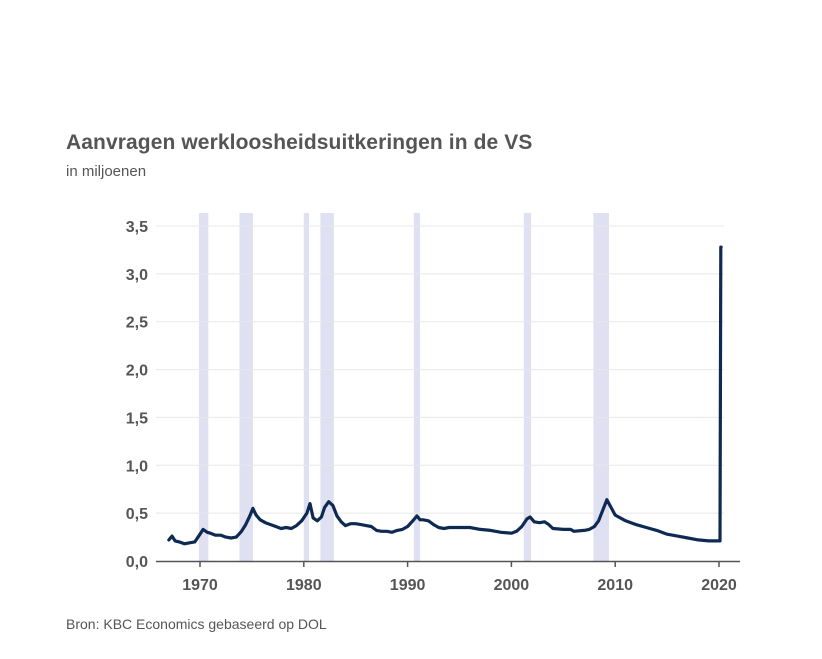 Image resolution: width=822 pixels, height=659 pixels. Describe the element at coordinates (137, 275) in the screenshot. I see `y-tick-label: 3,0` at that location.